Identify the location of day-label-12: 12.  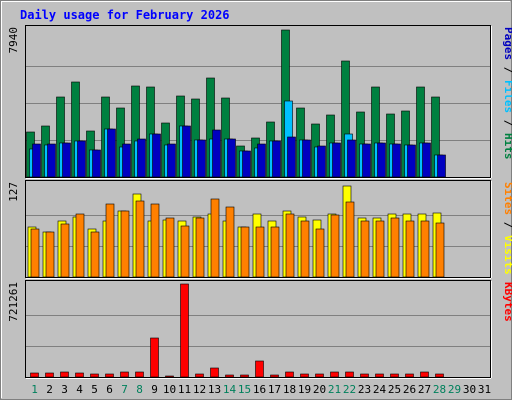
(199, 389).